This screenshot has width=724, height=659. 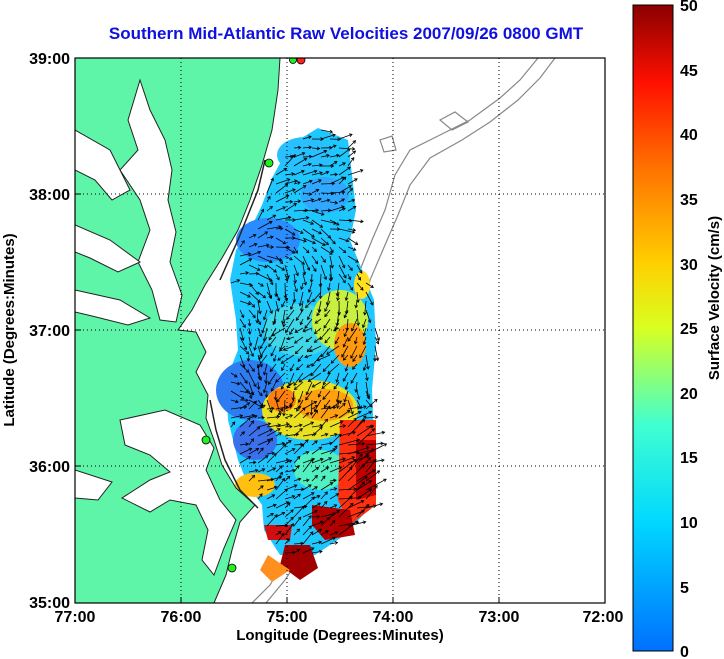 What do you see at coordinates (689, 265) in the screenshot?
I see `colorbar-tick-label: 30` at bounding box center [689, 265].